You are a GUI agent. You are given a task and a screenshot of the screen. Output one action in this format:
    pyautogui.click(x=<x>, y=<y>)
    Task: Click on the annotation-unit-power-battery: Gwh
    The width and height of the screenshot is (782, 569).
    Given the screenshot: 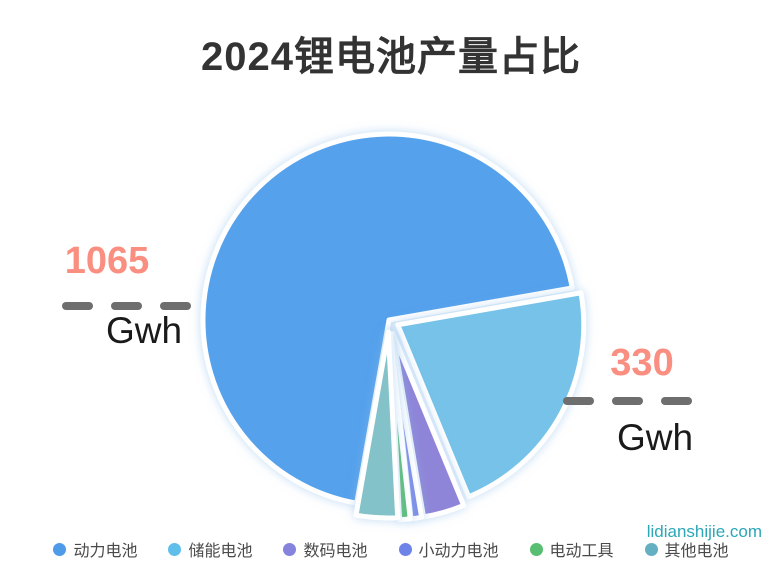 What is the action you would take?
    pyautogui.click(x=144, y=330)
    